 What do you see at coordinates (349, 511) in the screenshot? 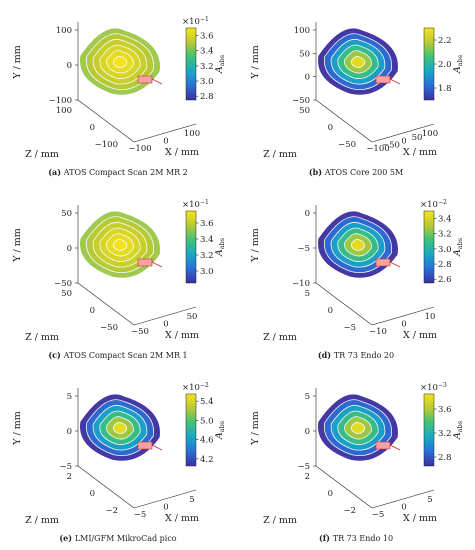
I see `z-tick-label: −2` at bounding box center [349, 511].